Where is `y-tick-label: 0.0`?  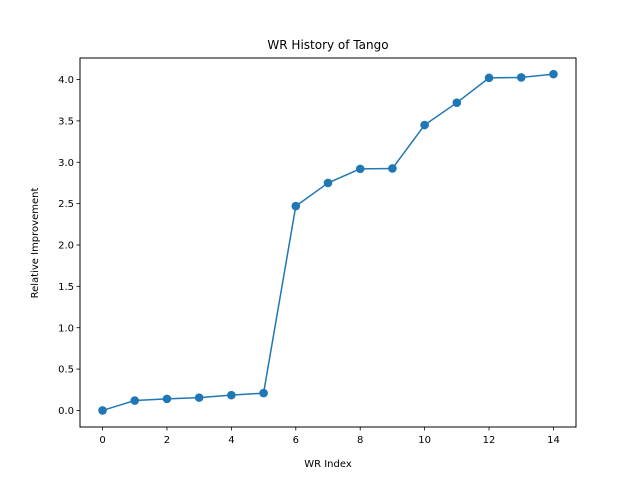
y-tick-label: 0.0 is located at coordinates (66, 411).